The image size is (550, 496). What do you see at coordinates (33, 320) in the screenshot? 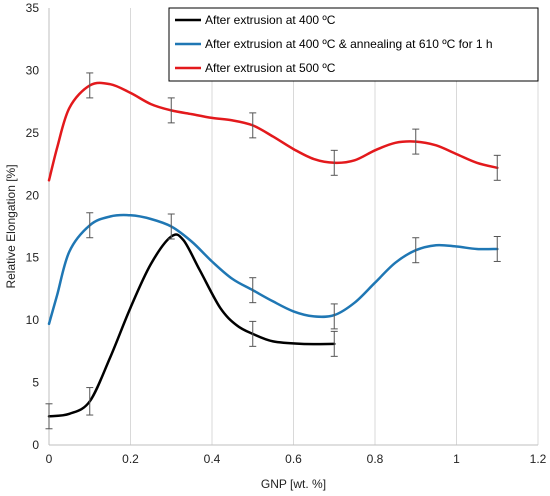
I see `y-tick-label: 10` at bounding box center [33, 320].